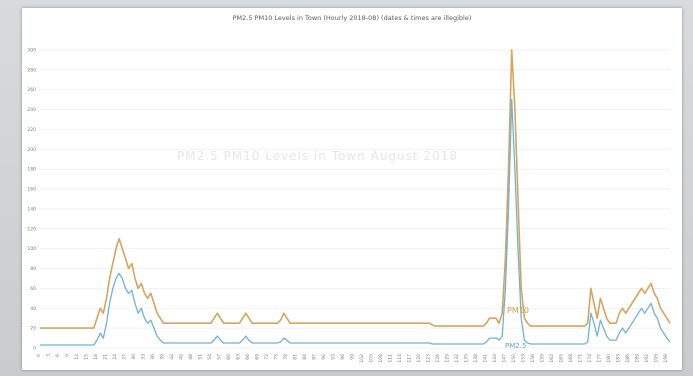 Image resolution: width=693 pixels, height=376 pixels. I want to click on x-tick-label-120: 120, so click(419, 358).